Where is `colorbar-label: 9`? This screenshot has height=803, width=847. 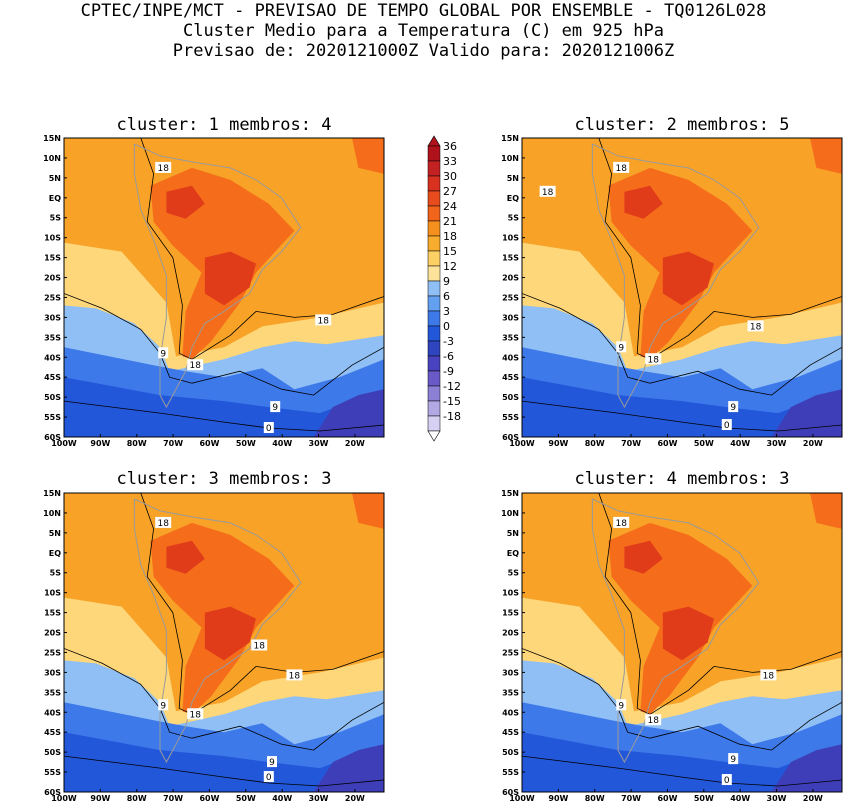 colorbar-label: 9 is located at coordinates (446, 281).